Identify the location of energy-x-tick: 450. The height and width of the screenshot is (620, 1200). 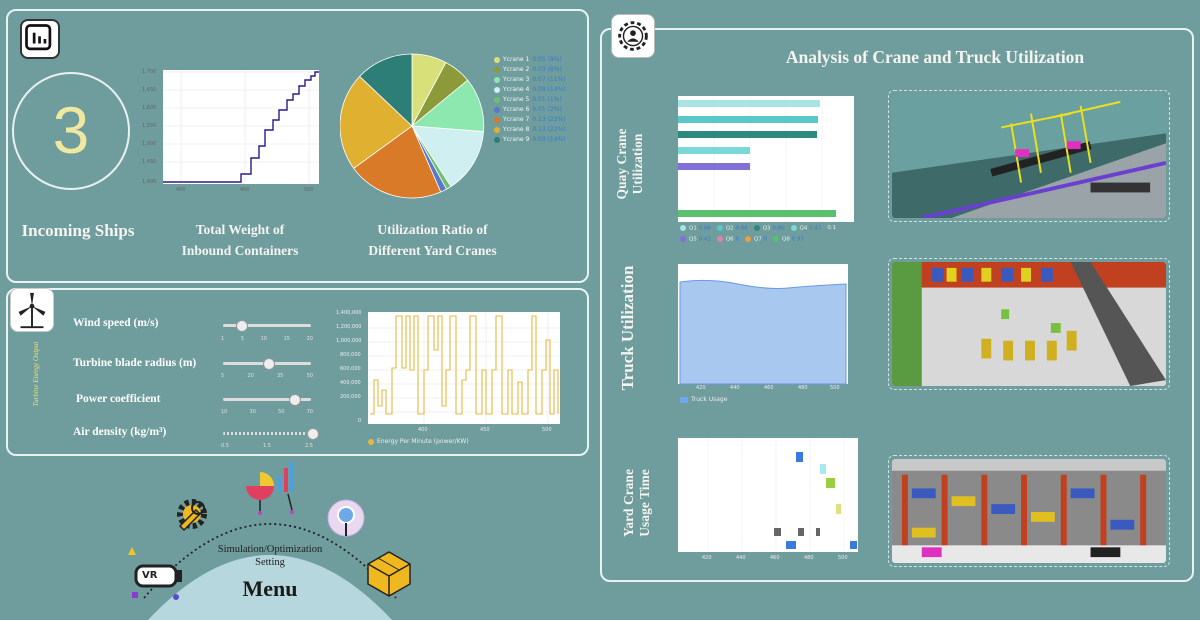
(485, 430).